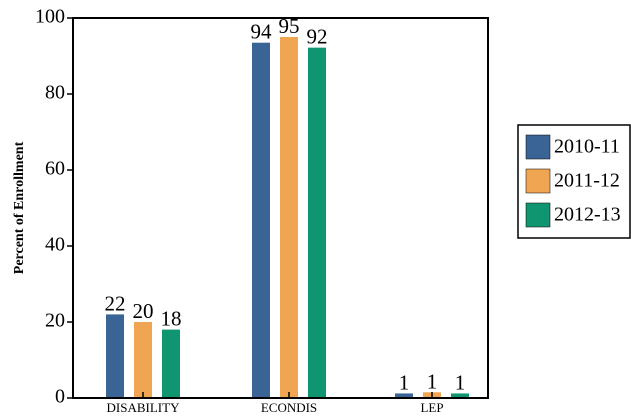 This screenshot has width=631, height=416. What do you see at coordinates (55, 245) in the screenshot?
I see `y-tick-label: 40` at bounding box center [55, 245].